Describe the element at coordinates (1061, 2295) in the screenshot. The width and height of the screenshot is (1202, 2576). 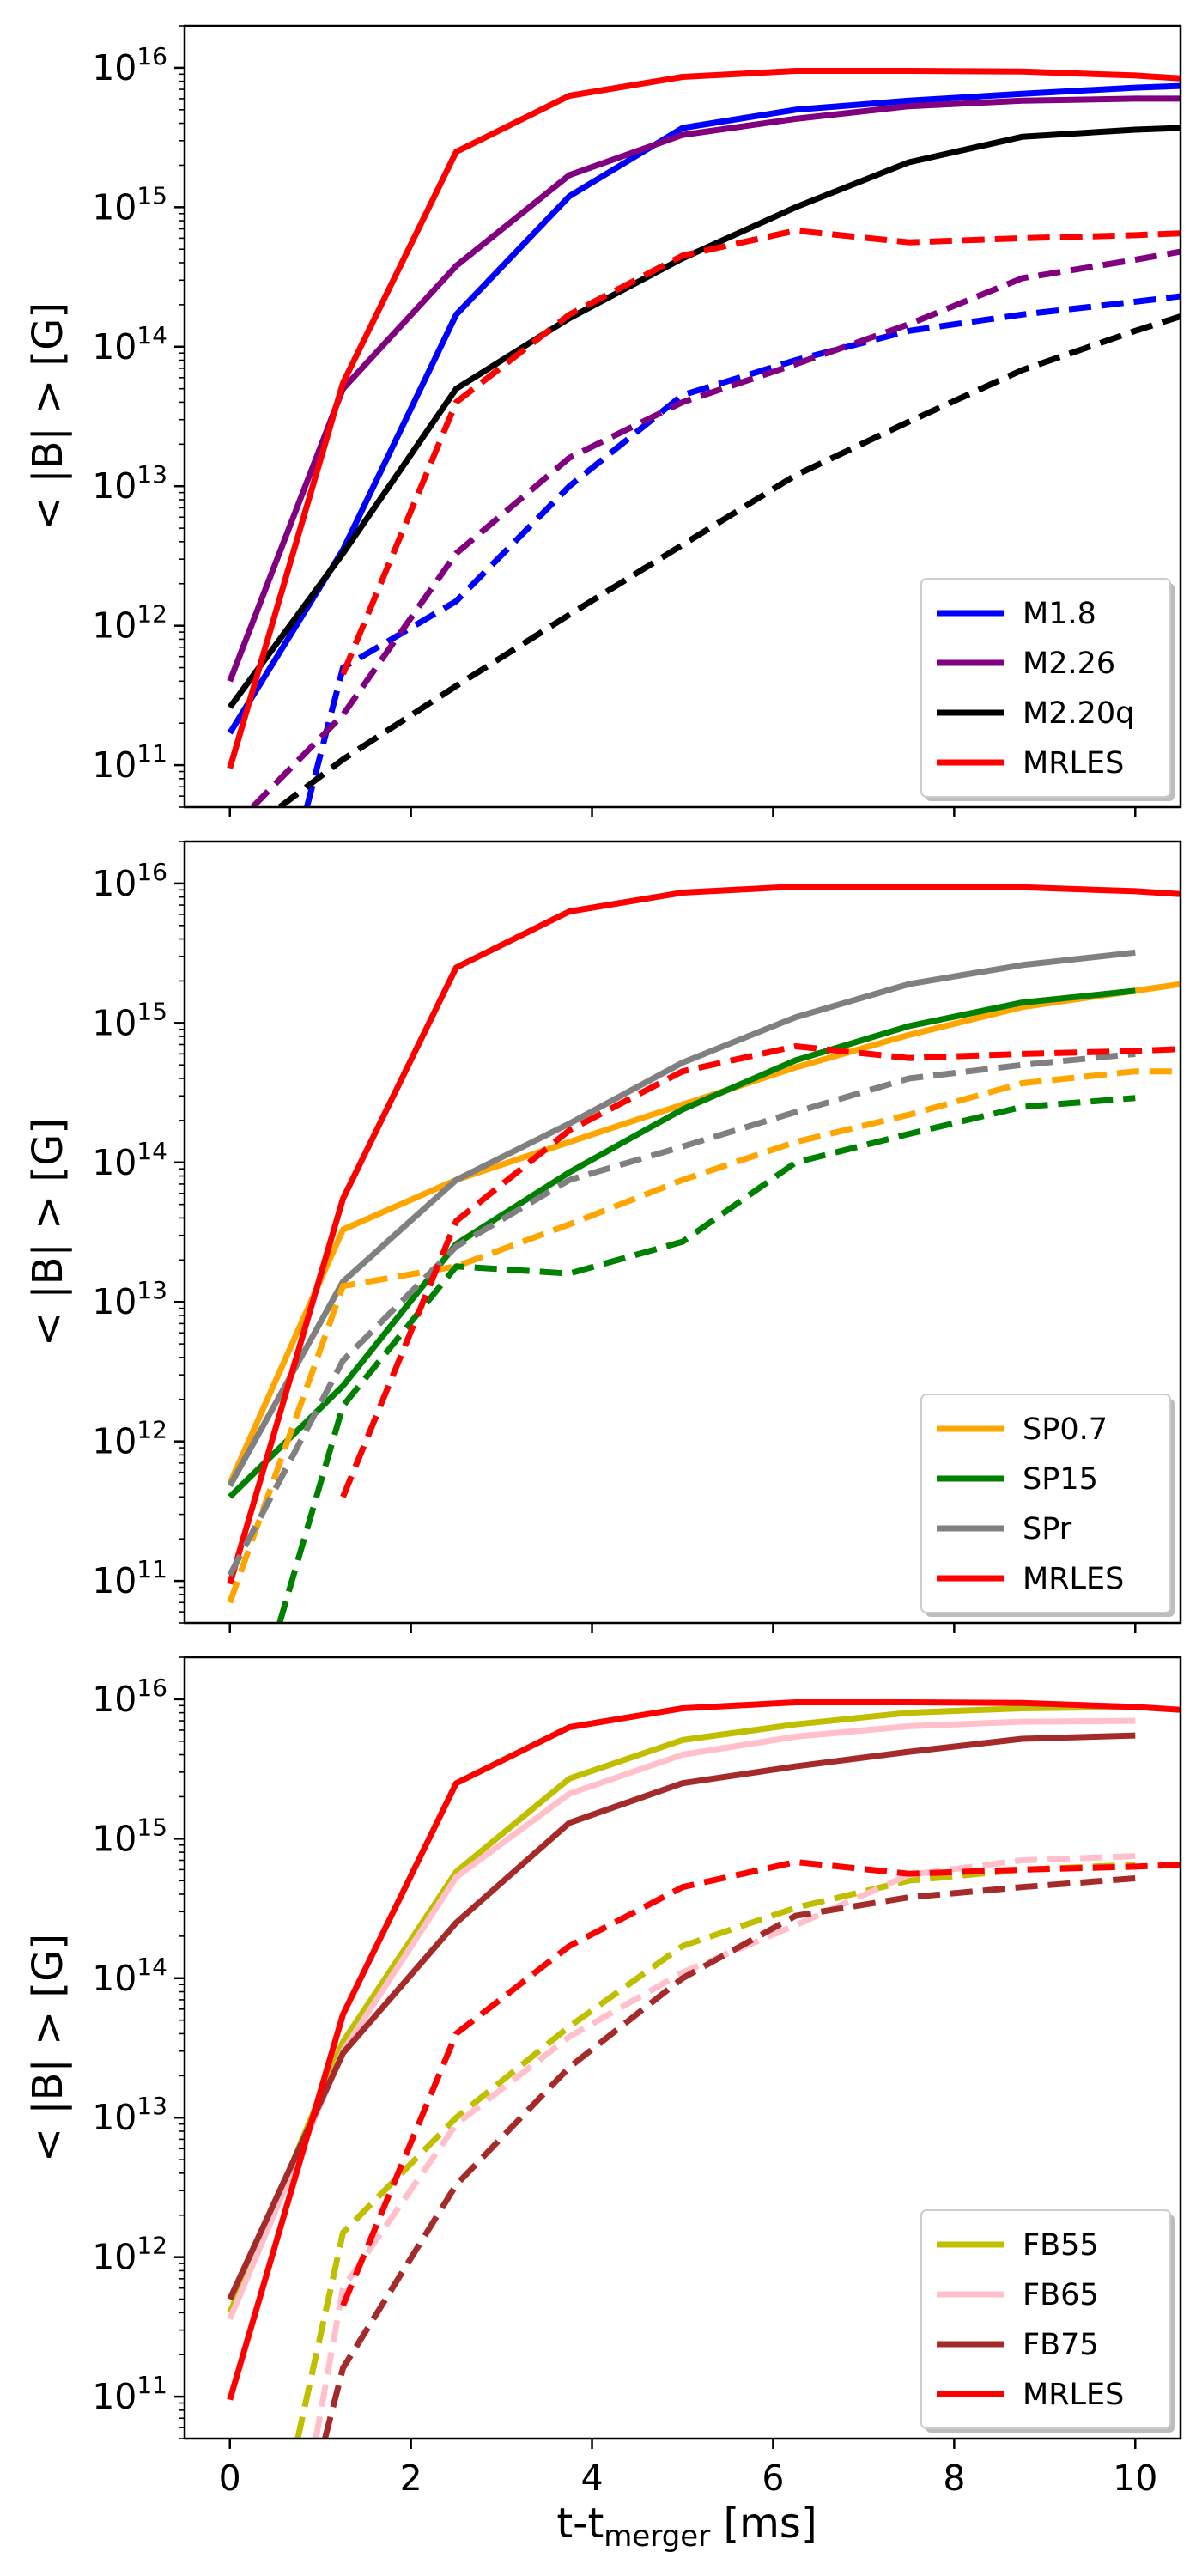
I see `legend-label: FB65` at that location.